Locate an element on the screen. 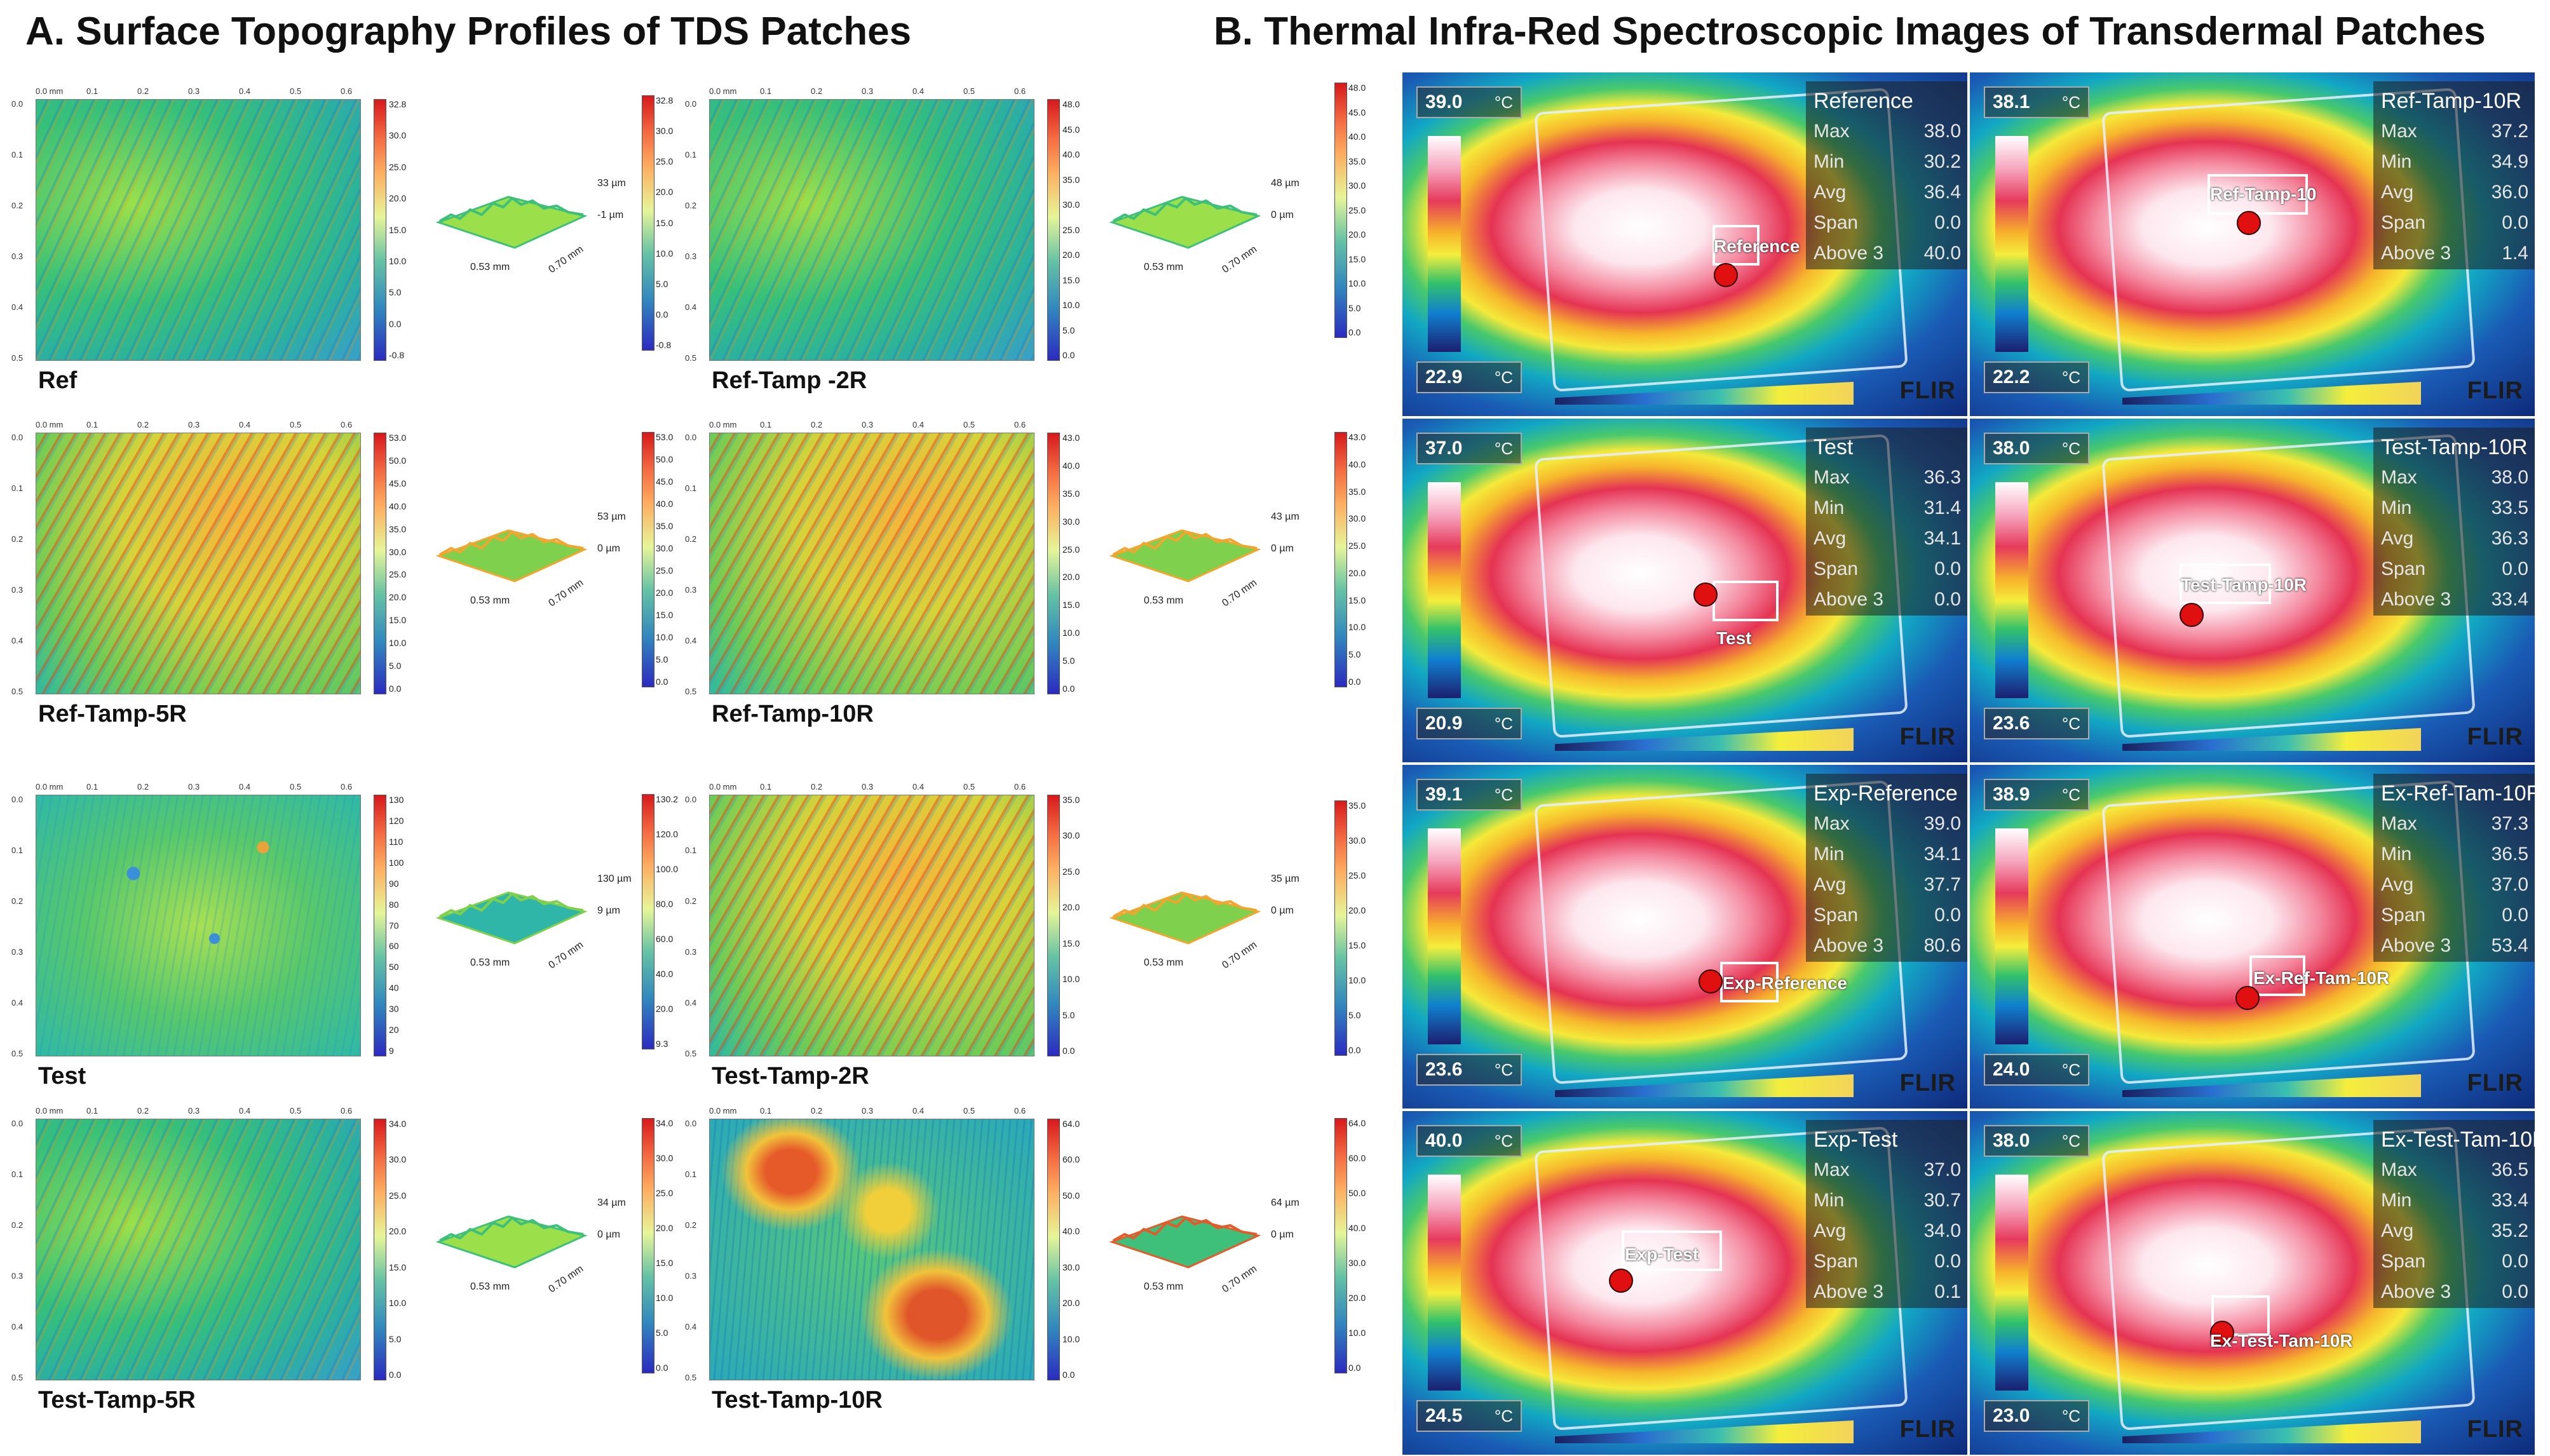 The height and width of the screenshot is (1456, 2550). surface-z-bottom-label: 0 µm is located at coordinates (1282, 910).